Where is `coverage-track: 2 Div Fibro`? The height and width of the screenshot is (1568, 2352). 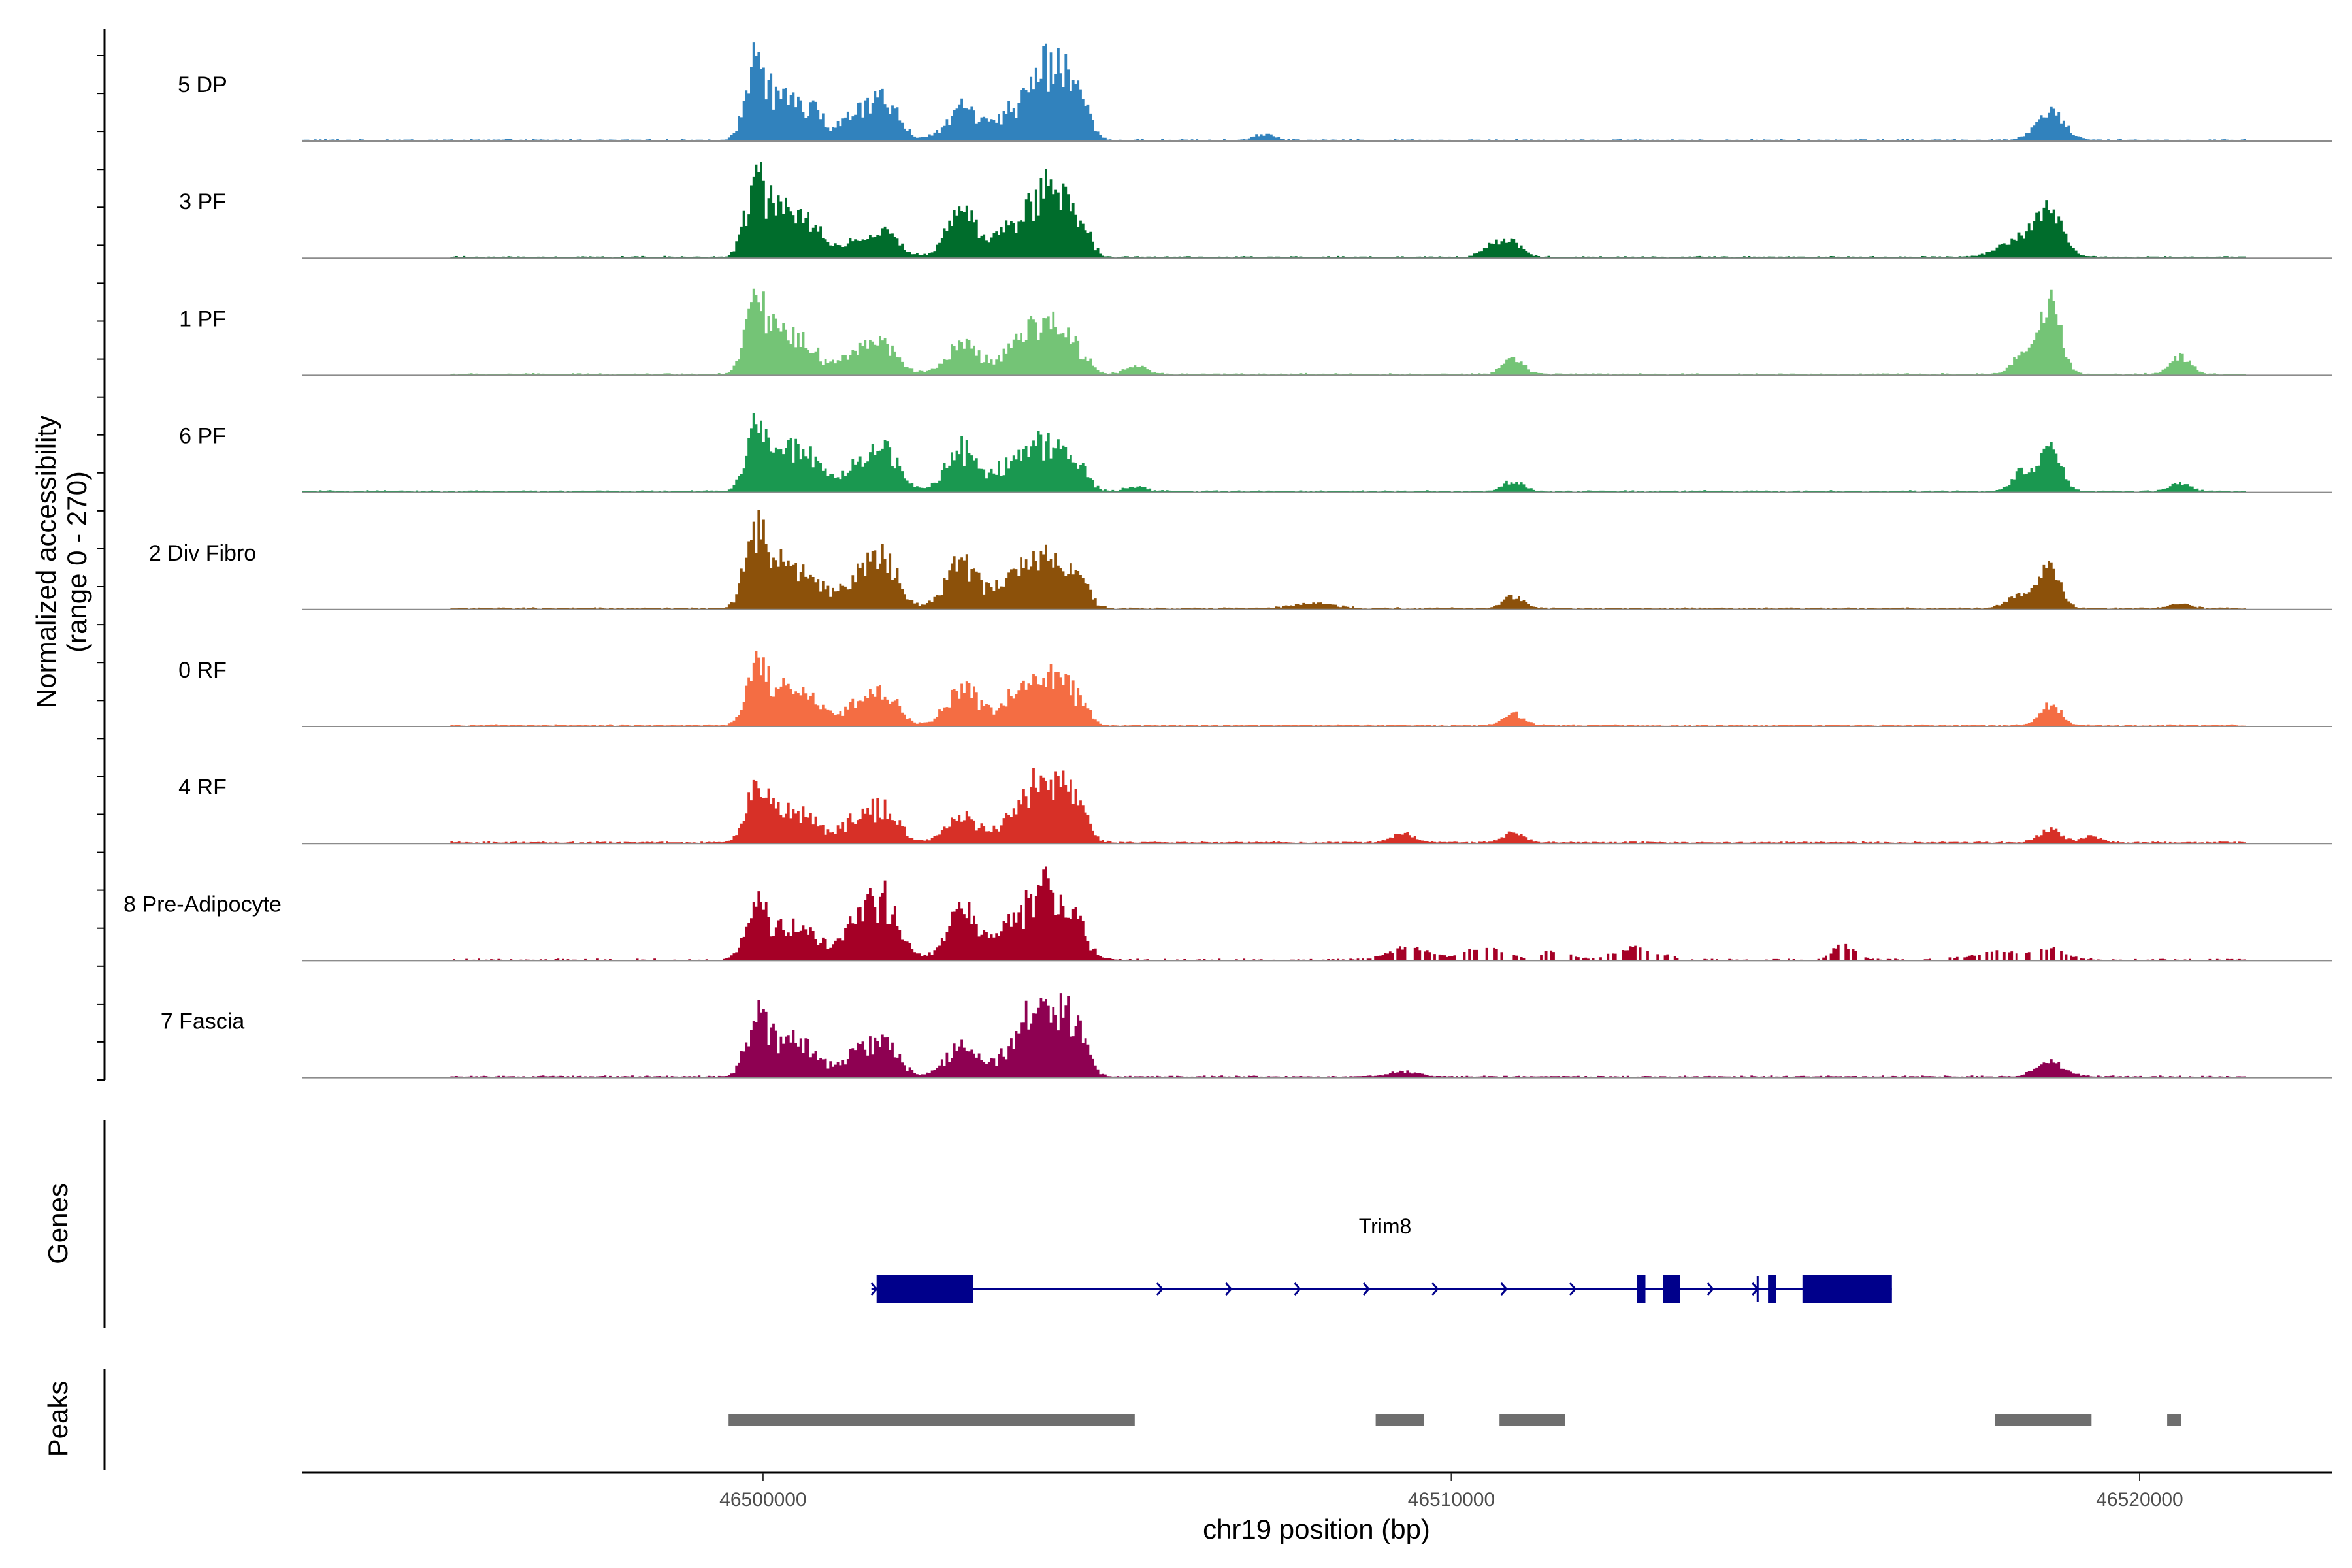 coverage-track: 2 Div Fibro is located at coordinates (1240, 560).